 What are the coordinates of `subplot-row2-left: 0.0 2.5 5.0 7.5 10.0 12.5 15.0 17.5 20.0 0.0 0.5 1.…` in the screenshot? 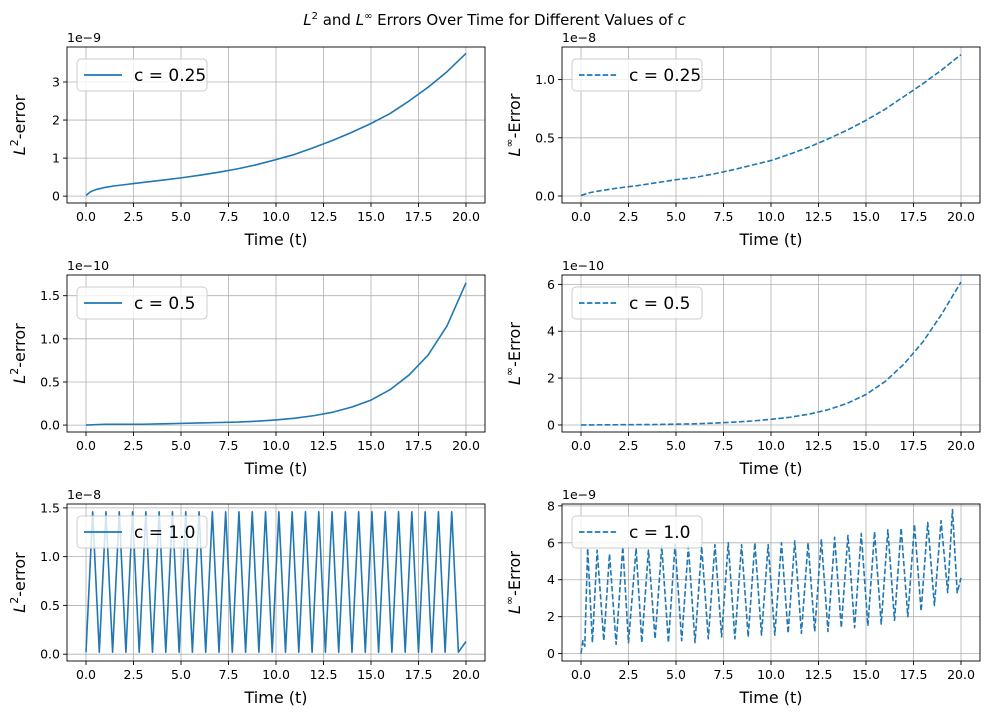 It's located at (247, 368).